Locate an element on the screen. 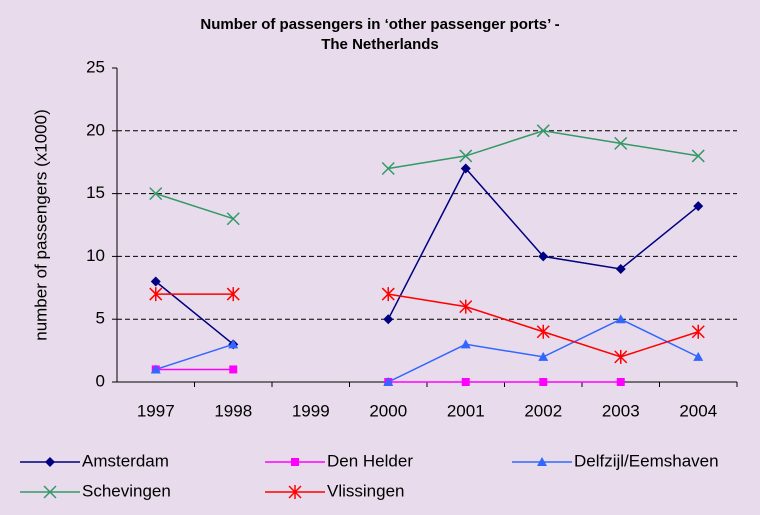 The image size is (760, 515). x-tick-label: 1998 is located at coordinates (233, 410).